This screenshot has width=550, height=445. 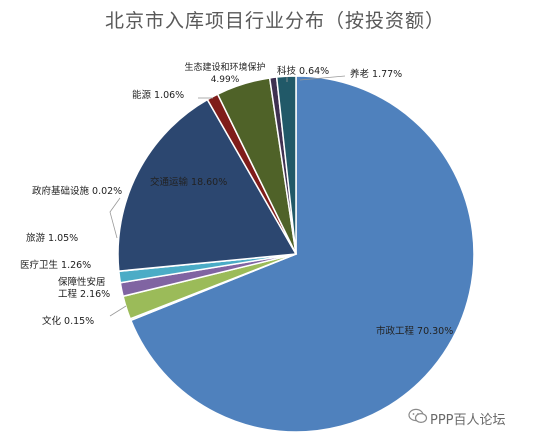 What do you see at coordinates (418, 418) in the screenshot?
I see `wechat-icon` at bounding box center [418, 418].